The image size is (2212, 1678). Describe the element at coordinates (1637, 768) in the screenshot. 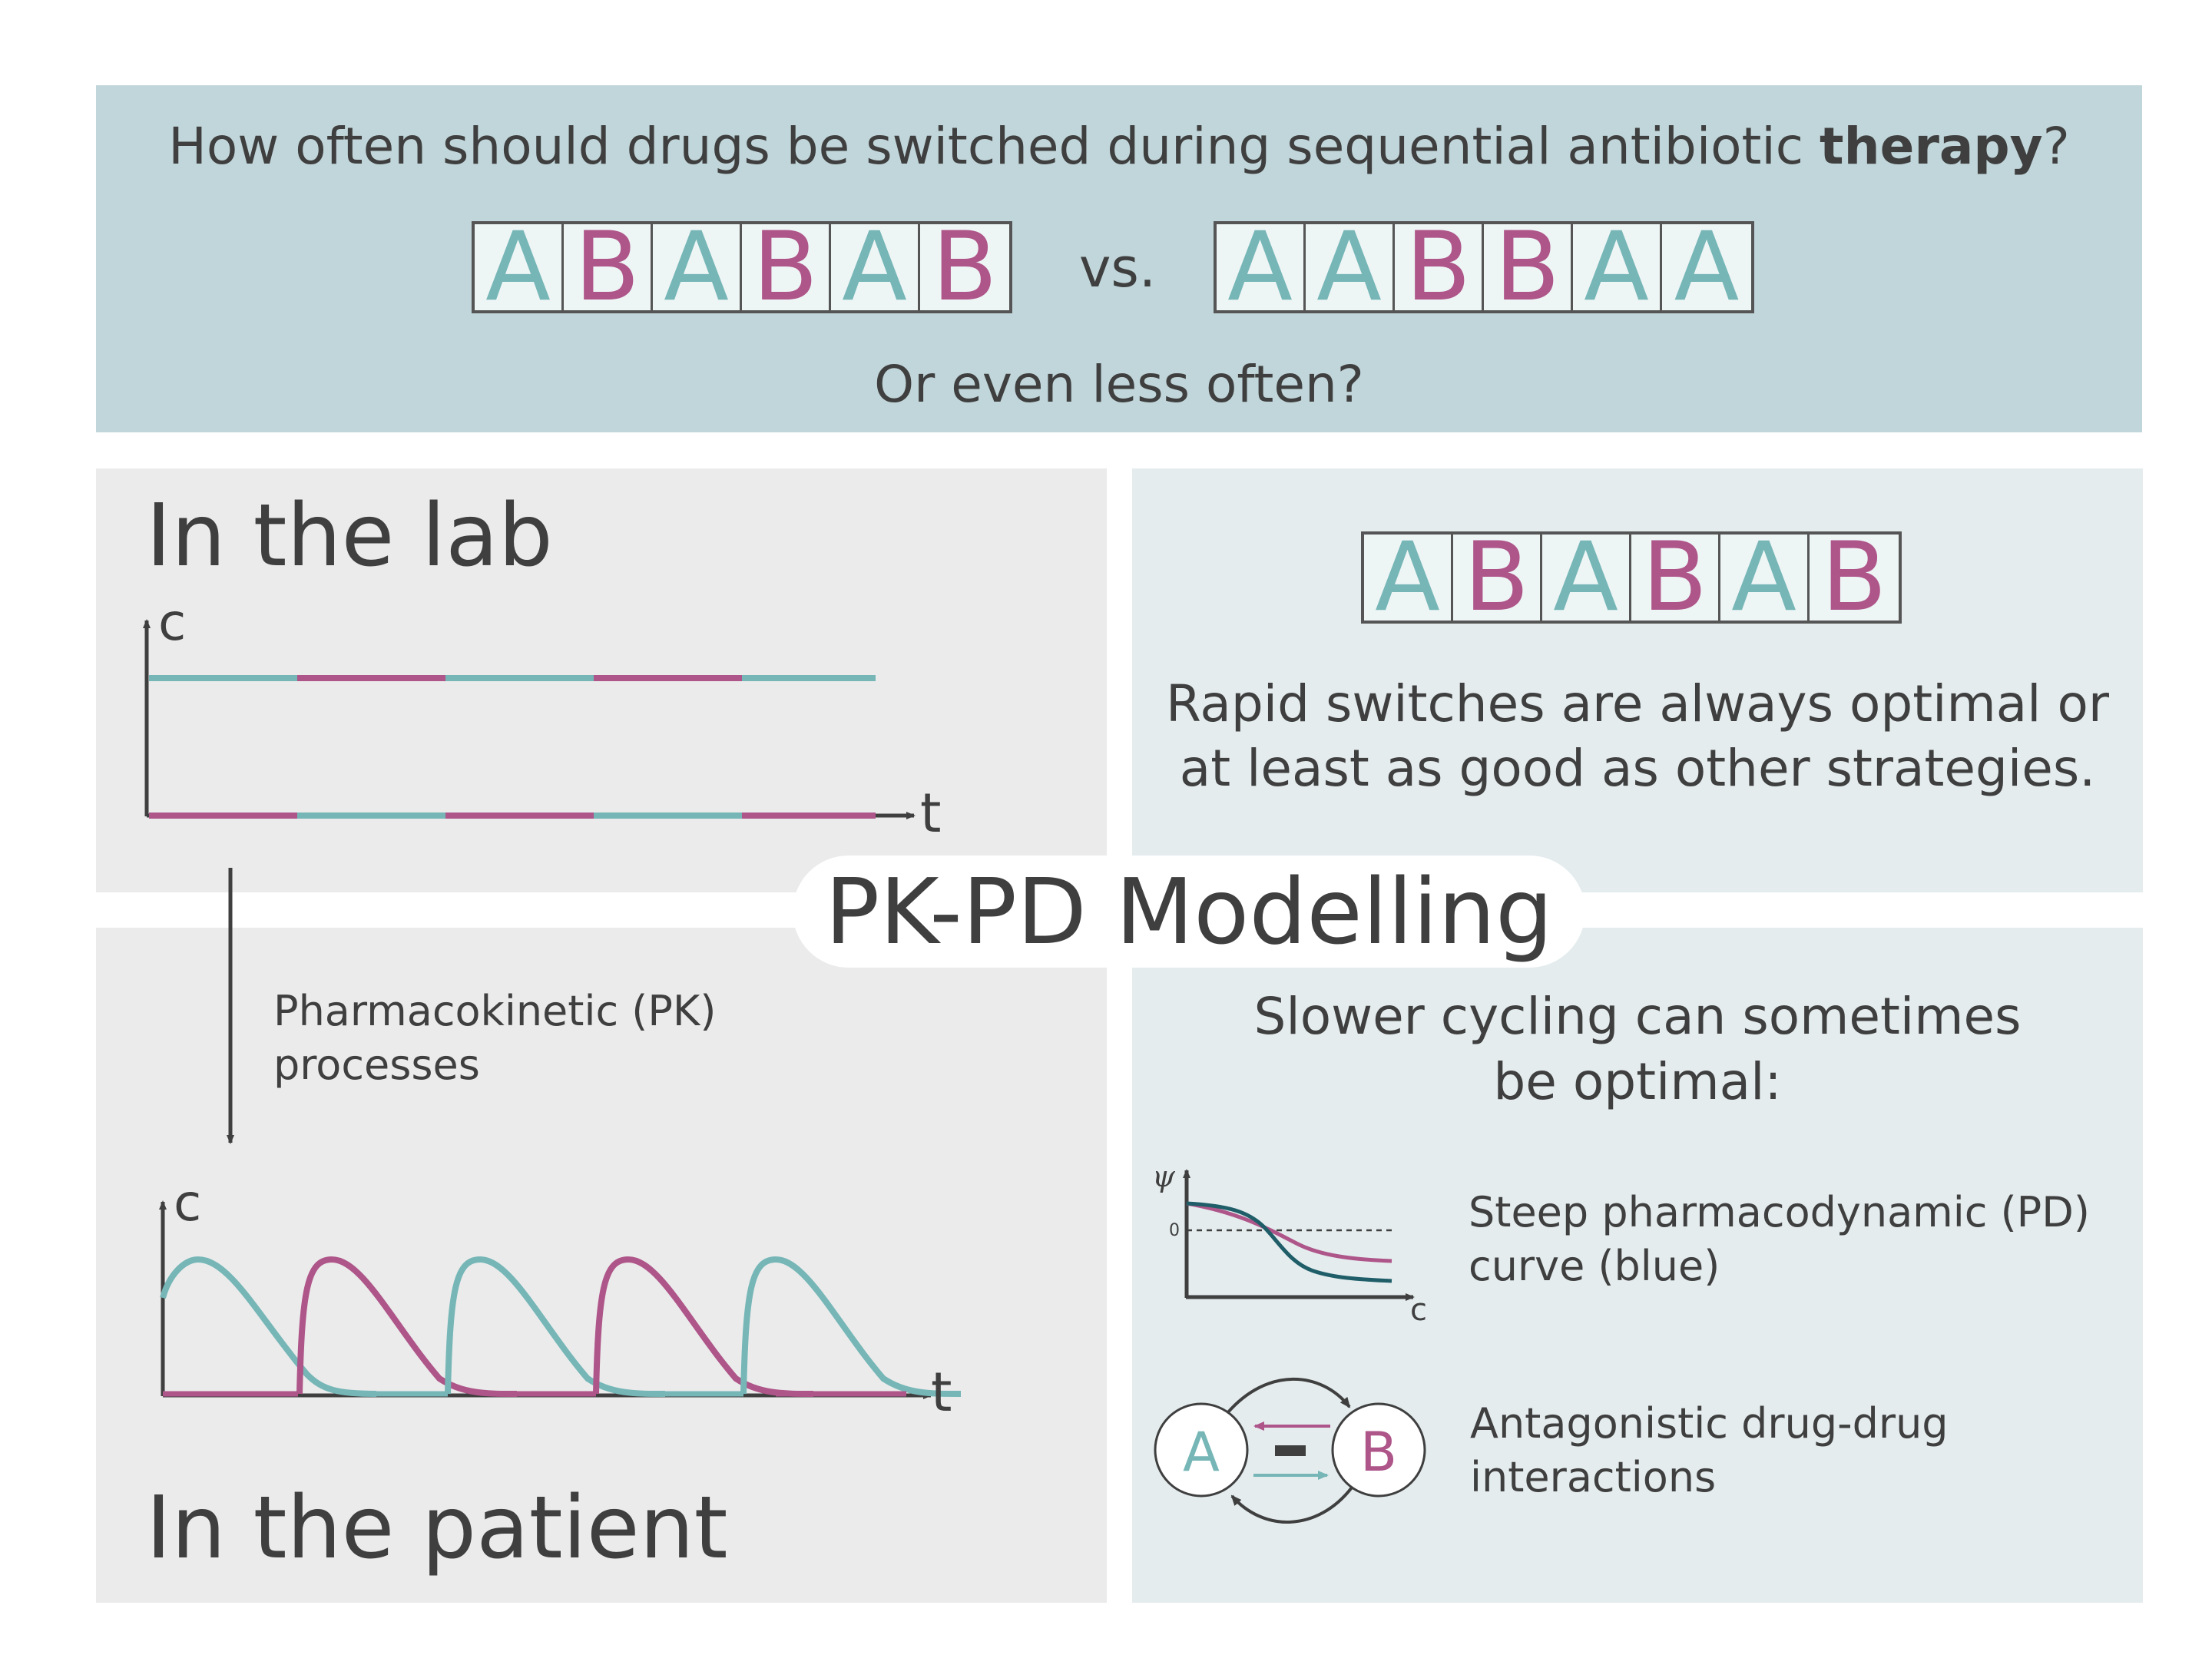

I see `rapid-text-line2: at least as good as other strategies.` at that location.